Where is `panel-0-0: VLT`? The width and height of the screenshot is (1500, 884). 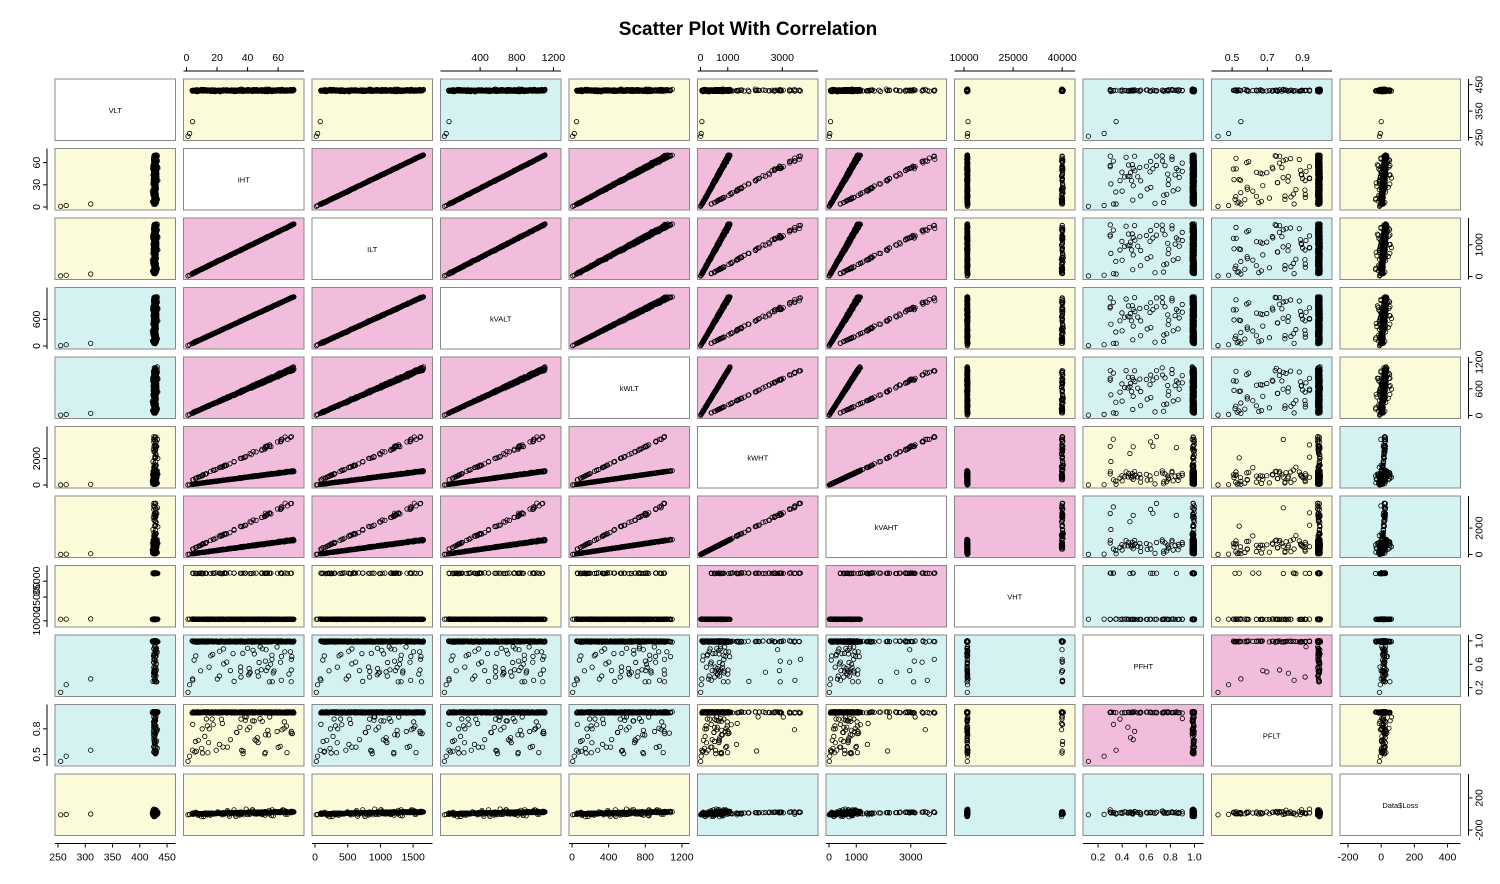 panel-0-0: VLT is located at coordinates (115, 110).